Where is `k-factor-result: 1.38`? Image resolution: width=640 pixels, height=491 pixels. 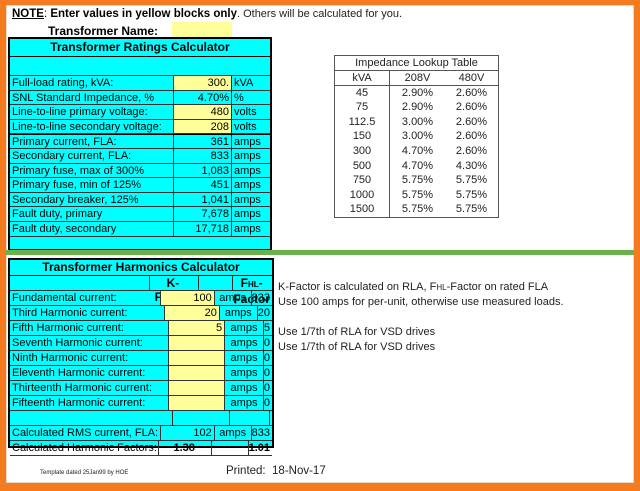
k-factor-result: 1.38 is located at coordinates (186, 448).